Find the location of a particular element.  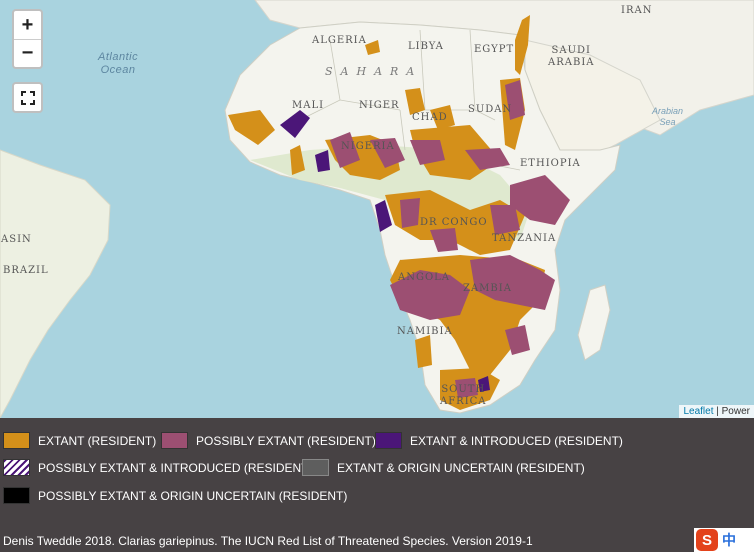

zoom-control: + − is located at coordinates (27, 39).